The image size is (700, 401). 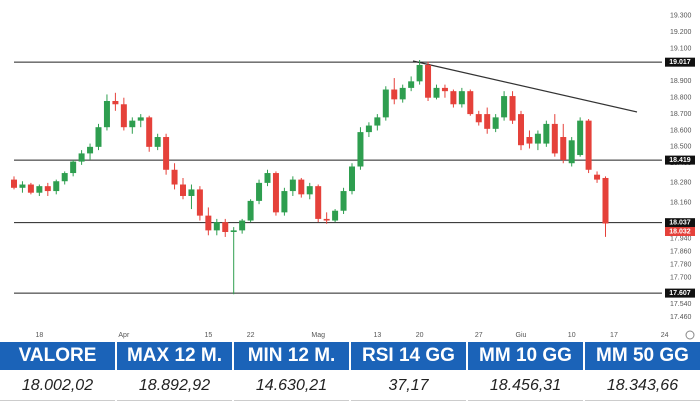 I want to click on x-tick-label: 27, so click(x=479, y=335).